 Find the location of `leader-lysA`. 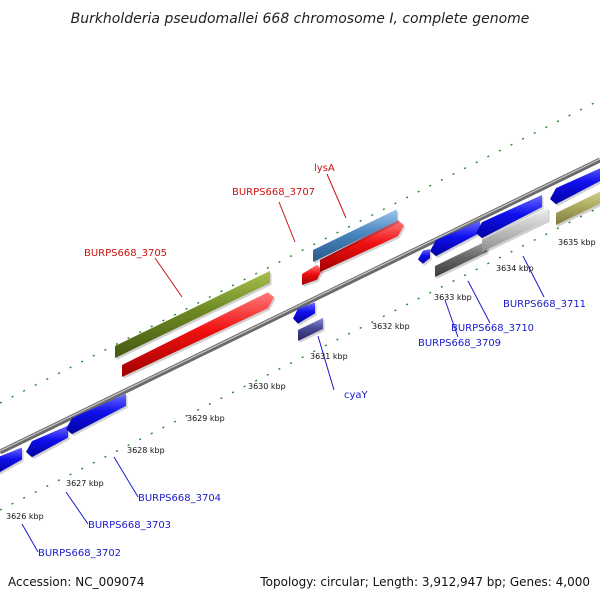

leader-lysA is located at coordinates (336, 196).